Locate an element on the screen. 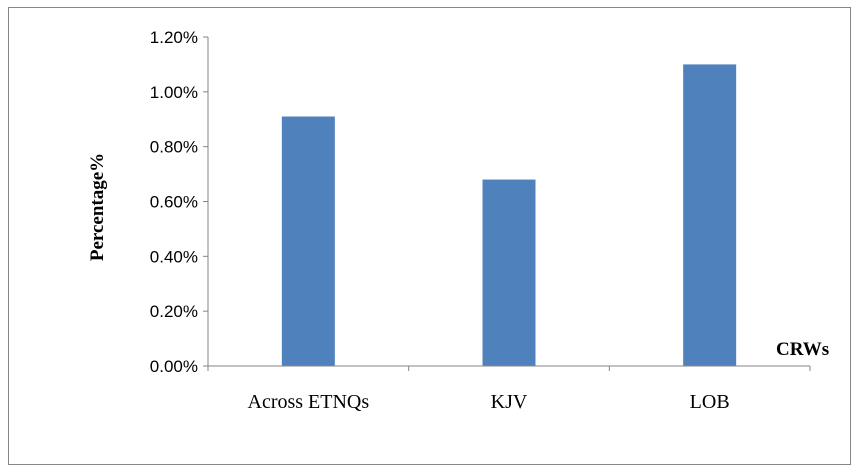 The width and height of the screenshot is (855, 469). category-labels: Across ETNQs KJV LOB is located at coordinates (489, 402).